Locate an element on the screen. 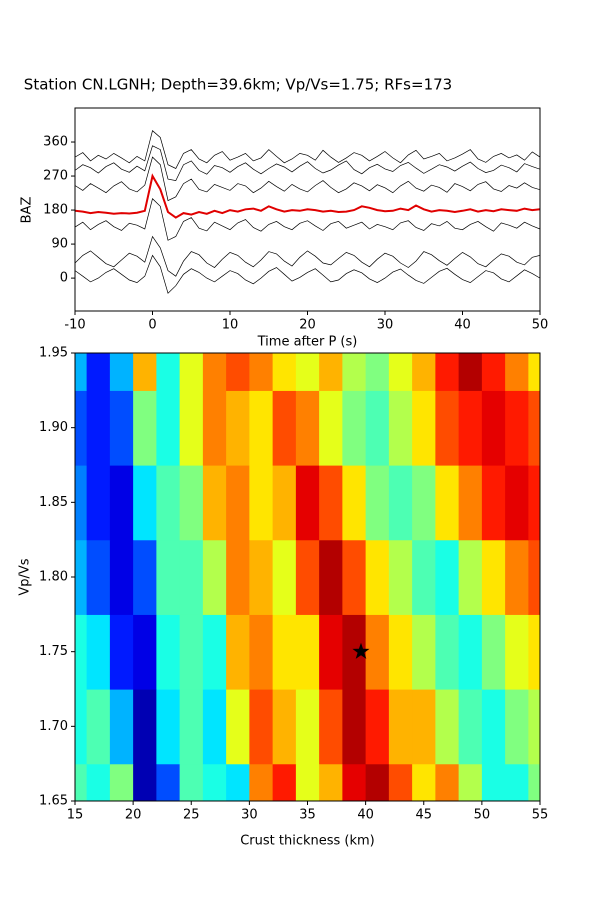 This screenshot has height=900, width=600. x-axis-label: Time after P (s) is located at coordinates (307, 342).